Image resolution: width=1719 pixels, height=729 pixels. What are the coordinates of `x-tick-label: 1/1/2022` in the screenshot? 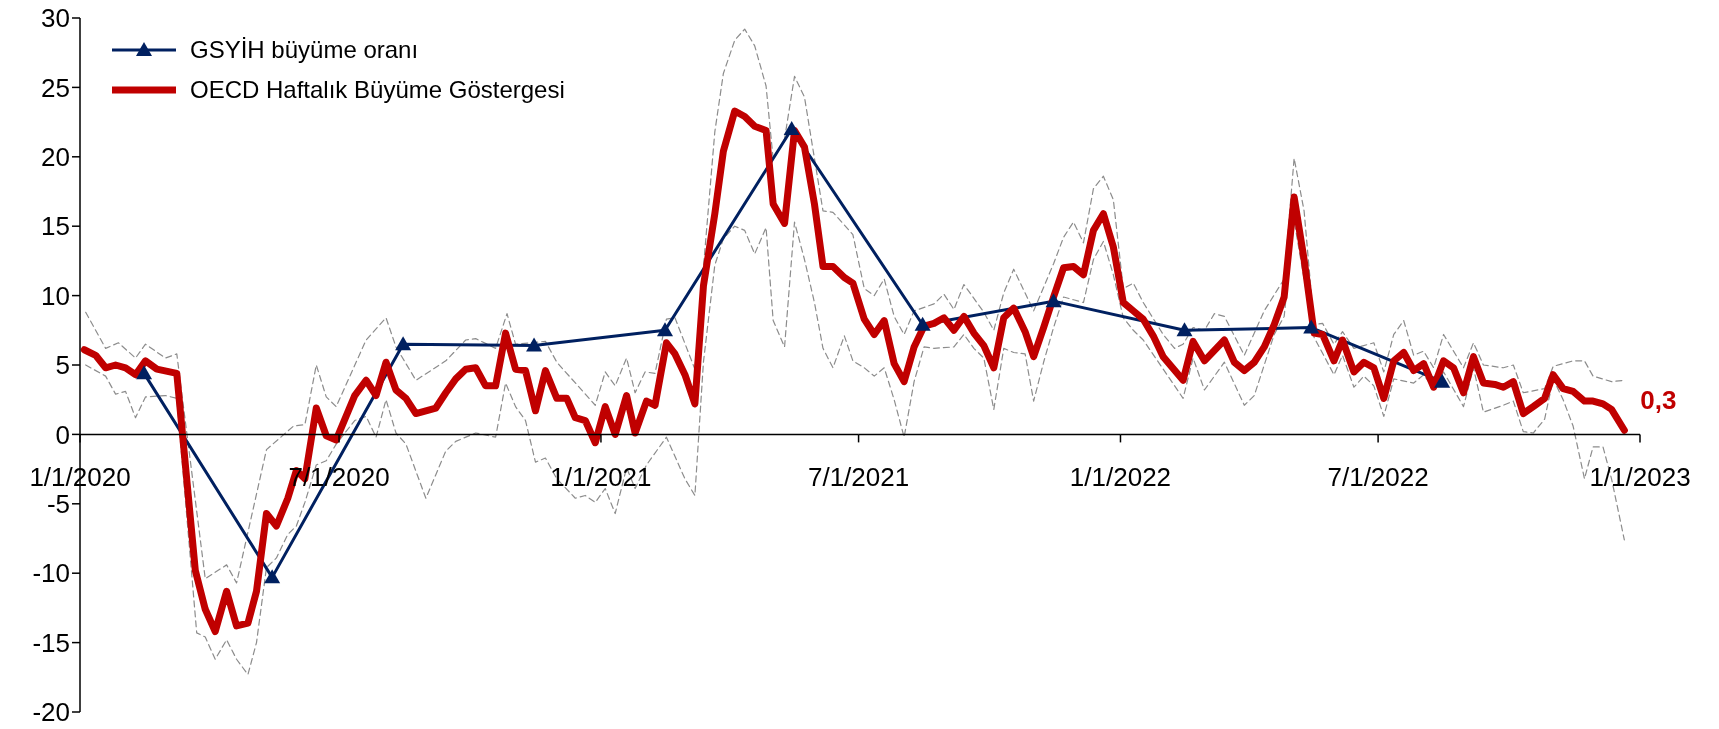 It's located at (1120, 477).